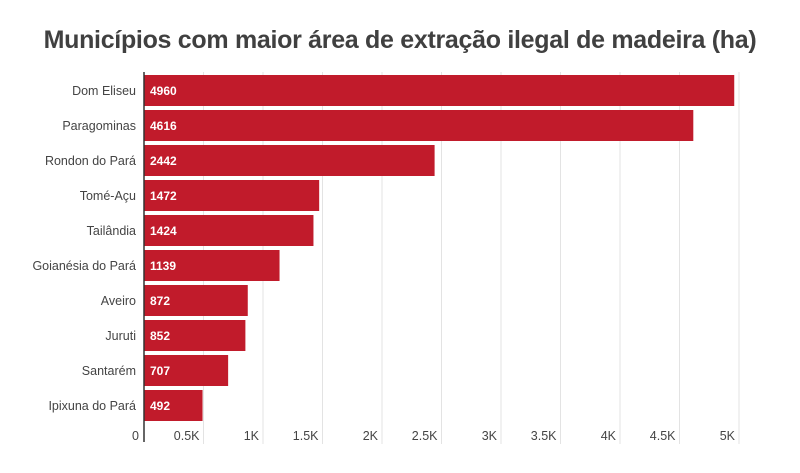  Describe the element at coordinates (90, 161) in the screenshot. I see `category-label: Rondon do Pará` at that location.